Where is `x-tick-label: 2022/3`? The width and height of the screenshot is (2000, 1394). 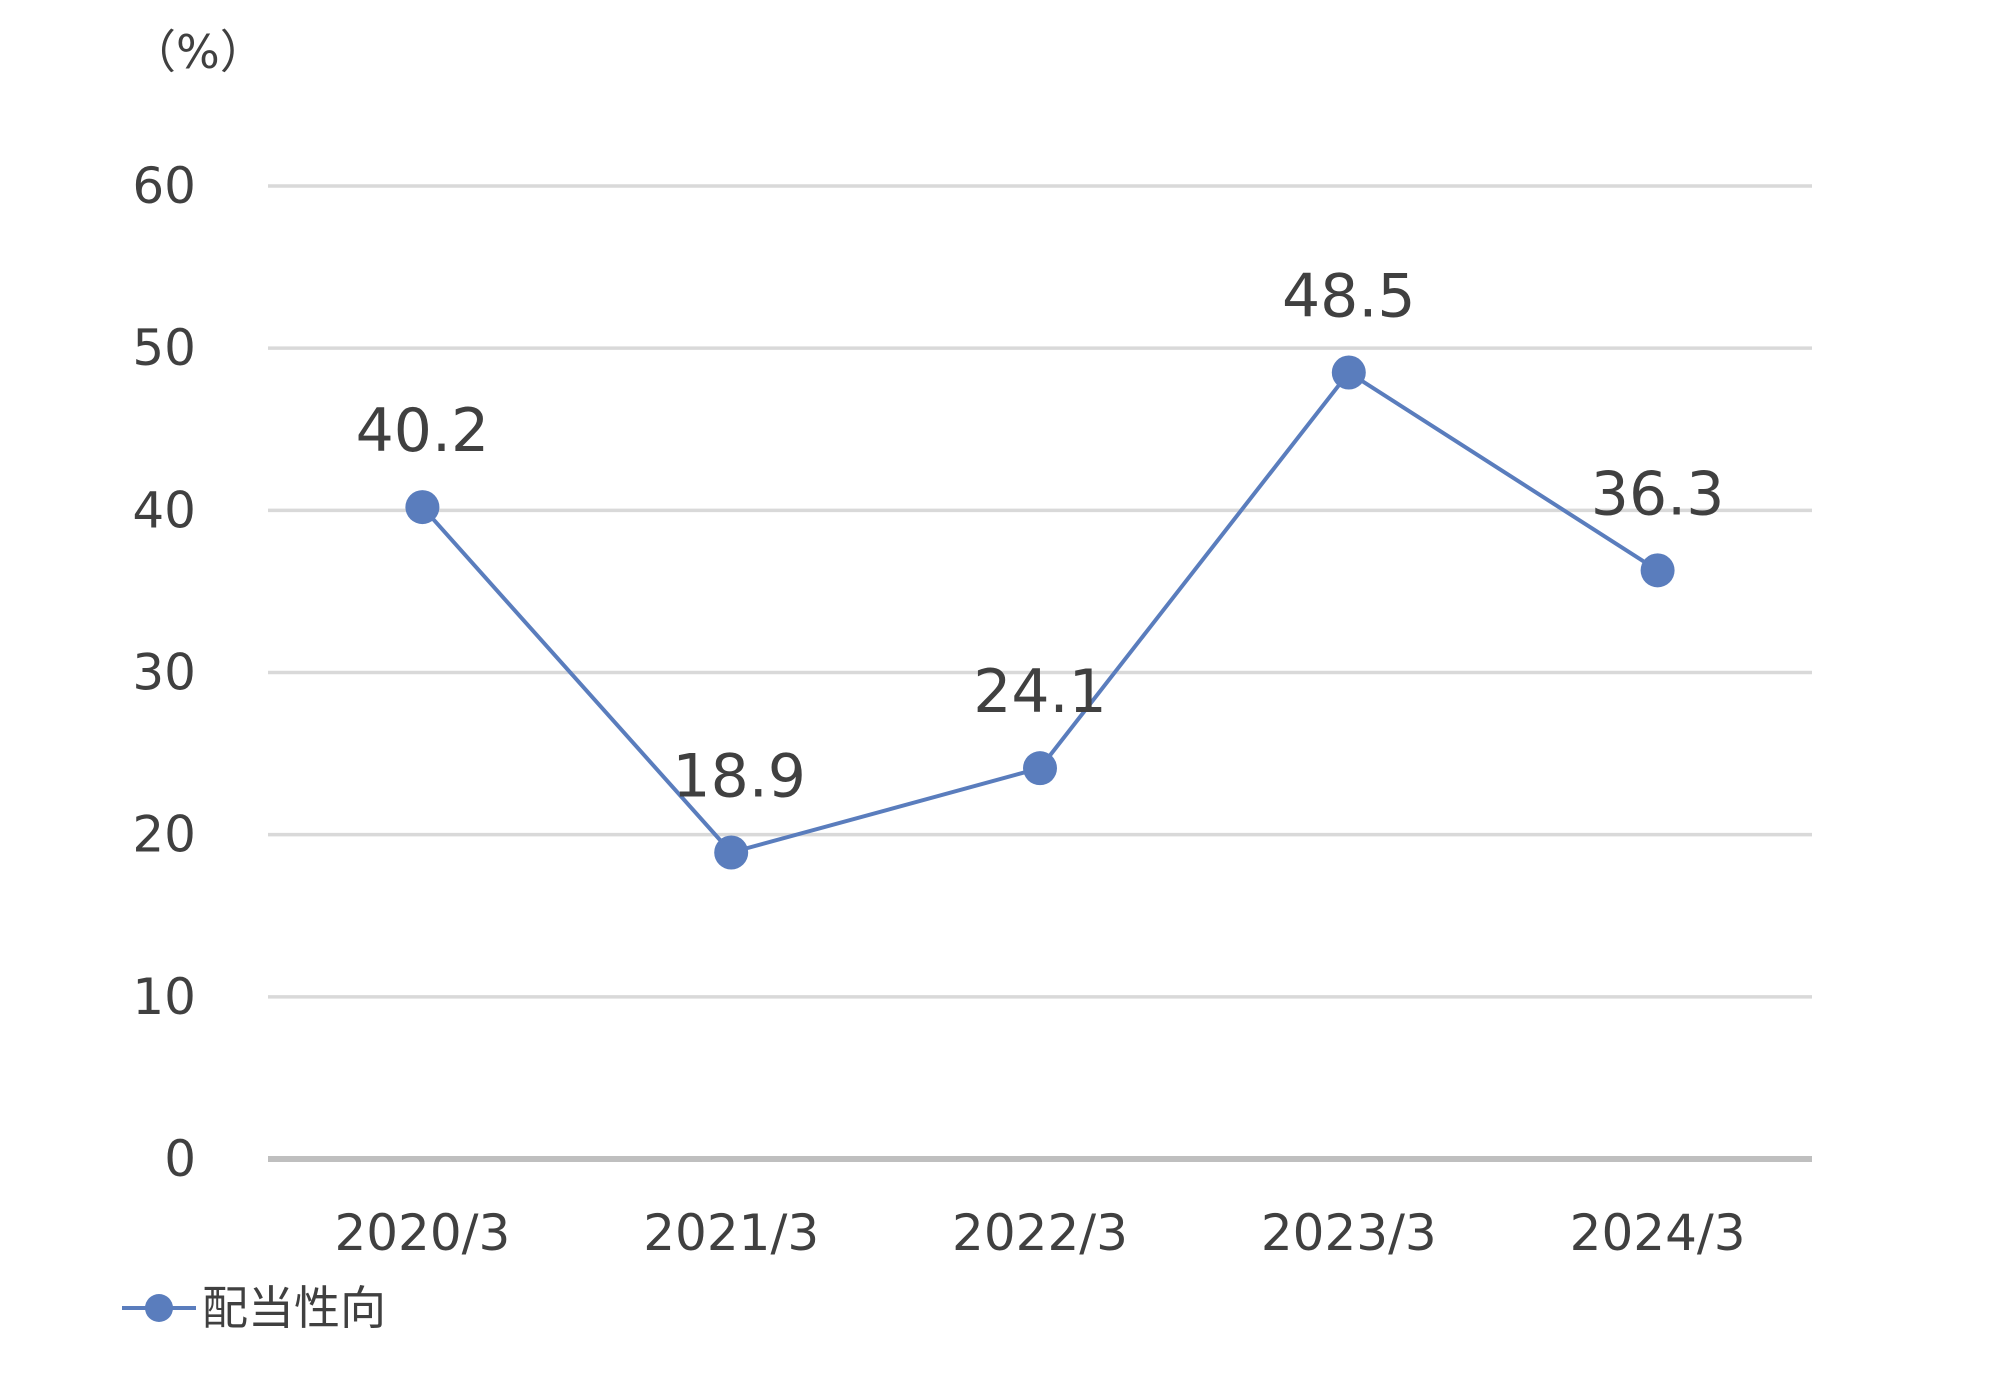 x-tick-label: 2022/3 is located at coordinates (1040, 1233).